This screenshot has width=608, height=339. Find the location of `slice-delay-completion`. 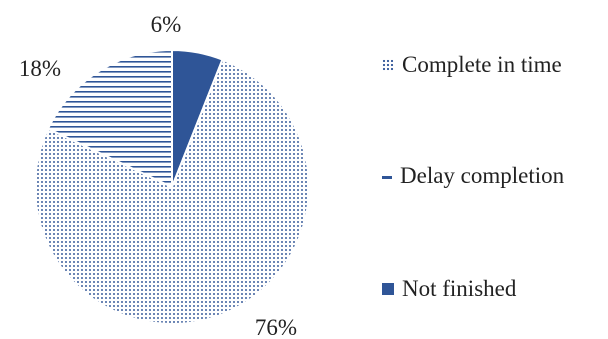

slice-delay-completion is located at coordinates (109, 118).